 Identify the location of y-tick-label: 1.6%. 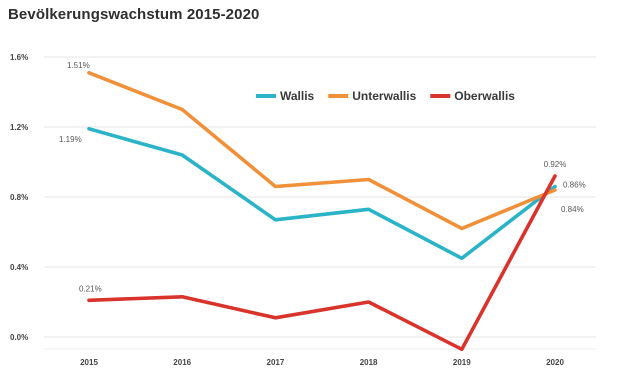
(19, 57).